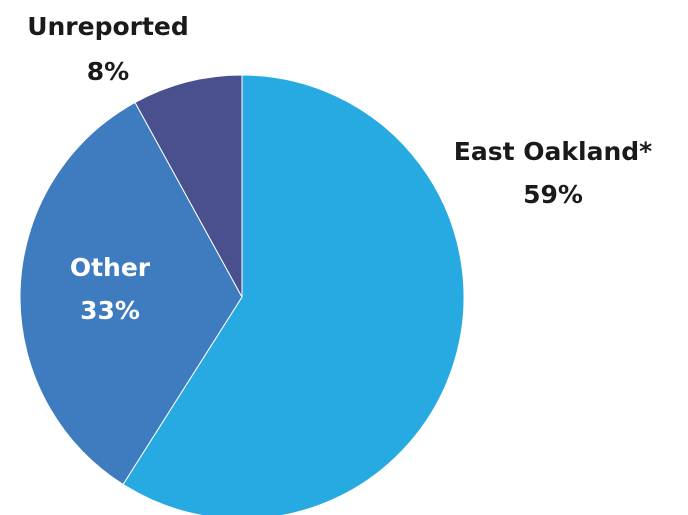 The image size is (688, 515). Describe the element at coordinates (553, 194) in the screenshot. I see `slice-value-east-oakland: 59%` at that location.